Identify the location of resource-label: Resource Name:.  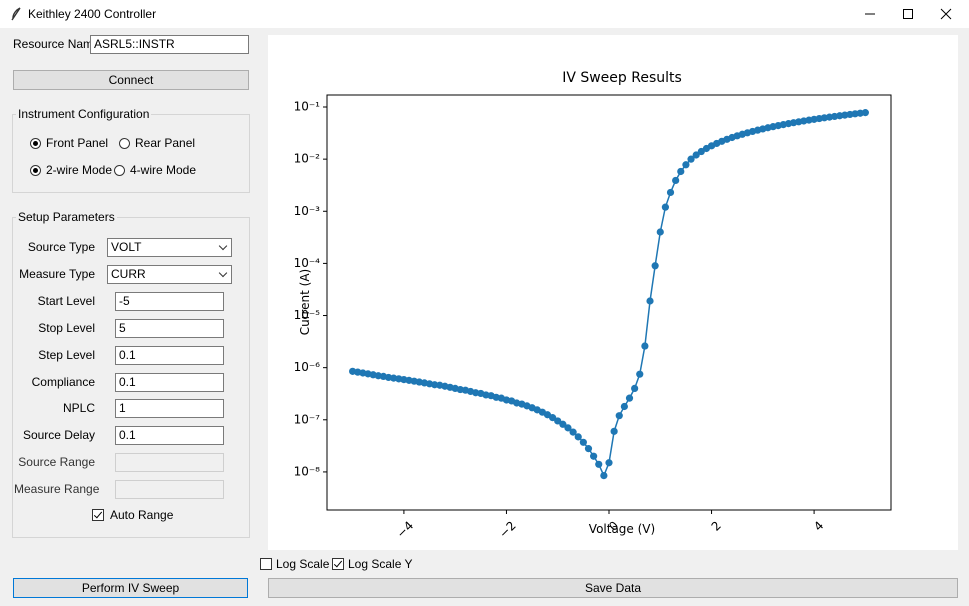
(58, 44).